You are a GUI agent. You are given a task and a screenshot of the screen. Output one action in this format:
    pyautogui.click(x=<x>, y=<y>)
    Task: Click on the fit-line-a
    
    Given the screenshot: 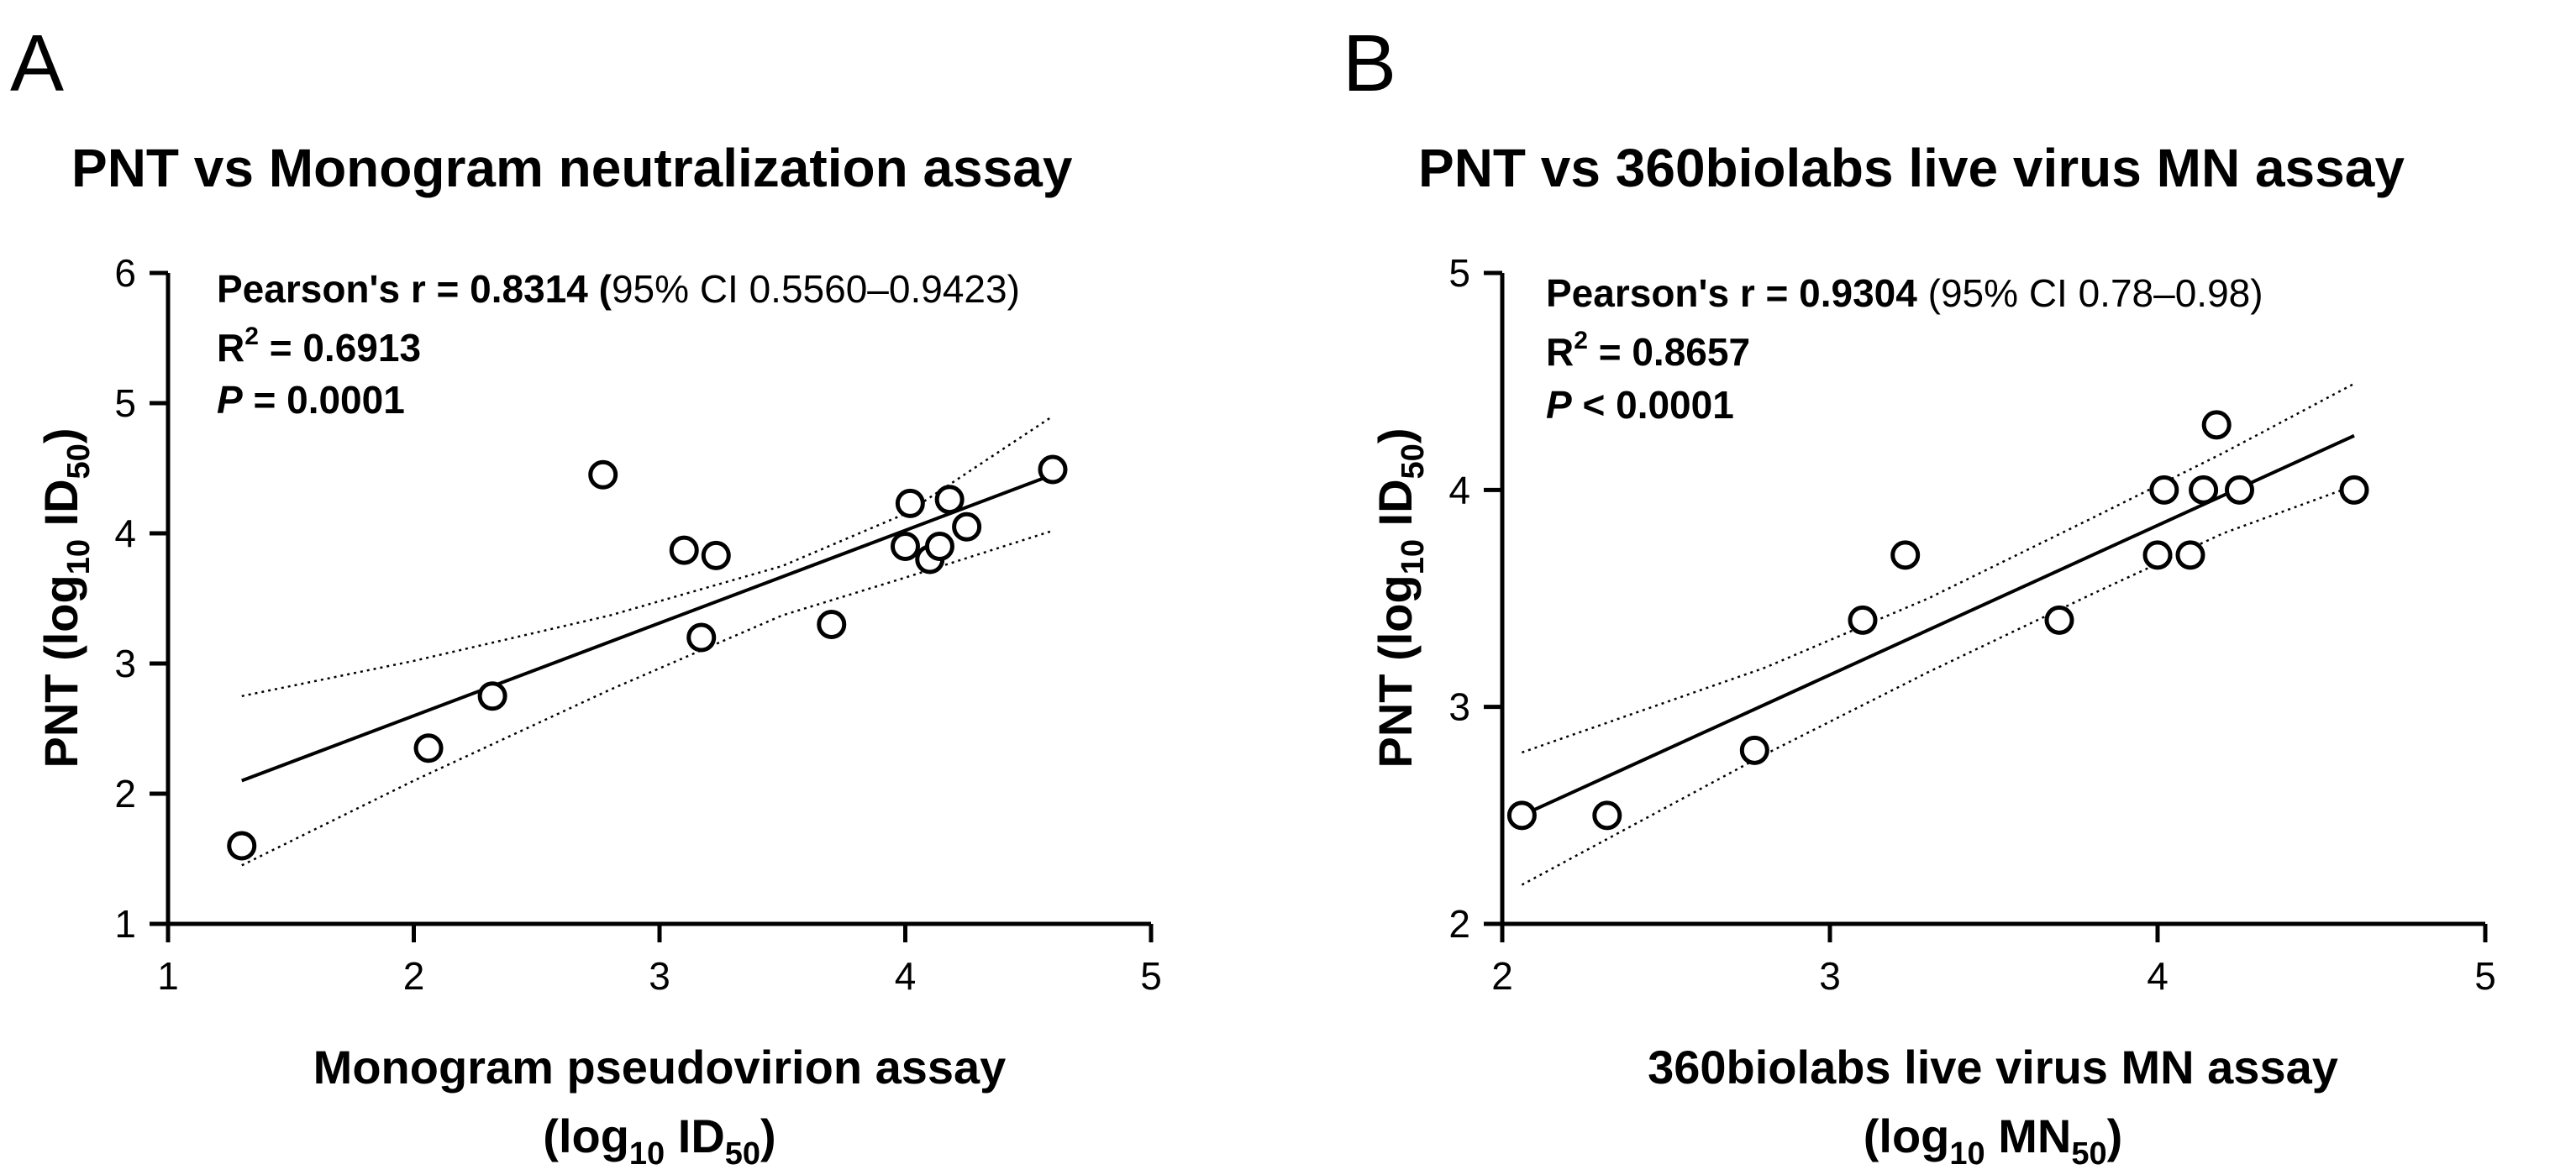 What is the action you would take?
    pyautogui.click(x=647, y=628)
    